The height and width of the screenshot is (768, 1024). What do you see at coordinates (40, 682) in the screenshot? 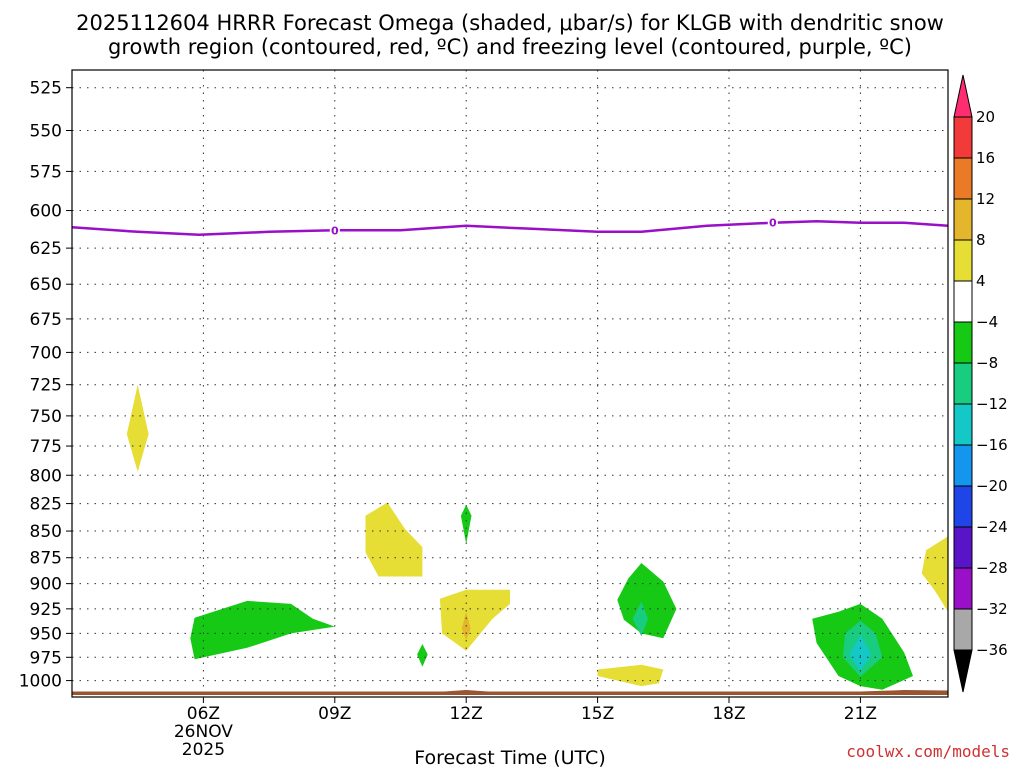
I see `y-tick-label-1000: 1000` at bounding box center [40, 682].